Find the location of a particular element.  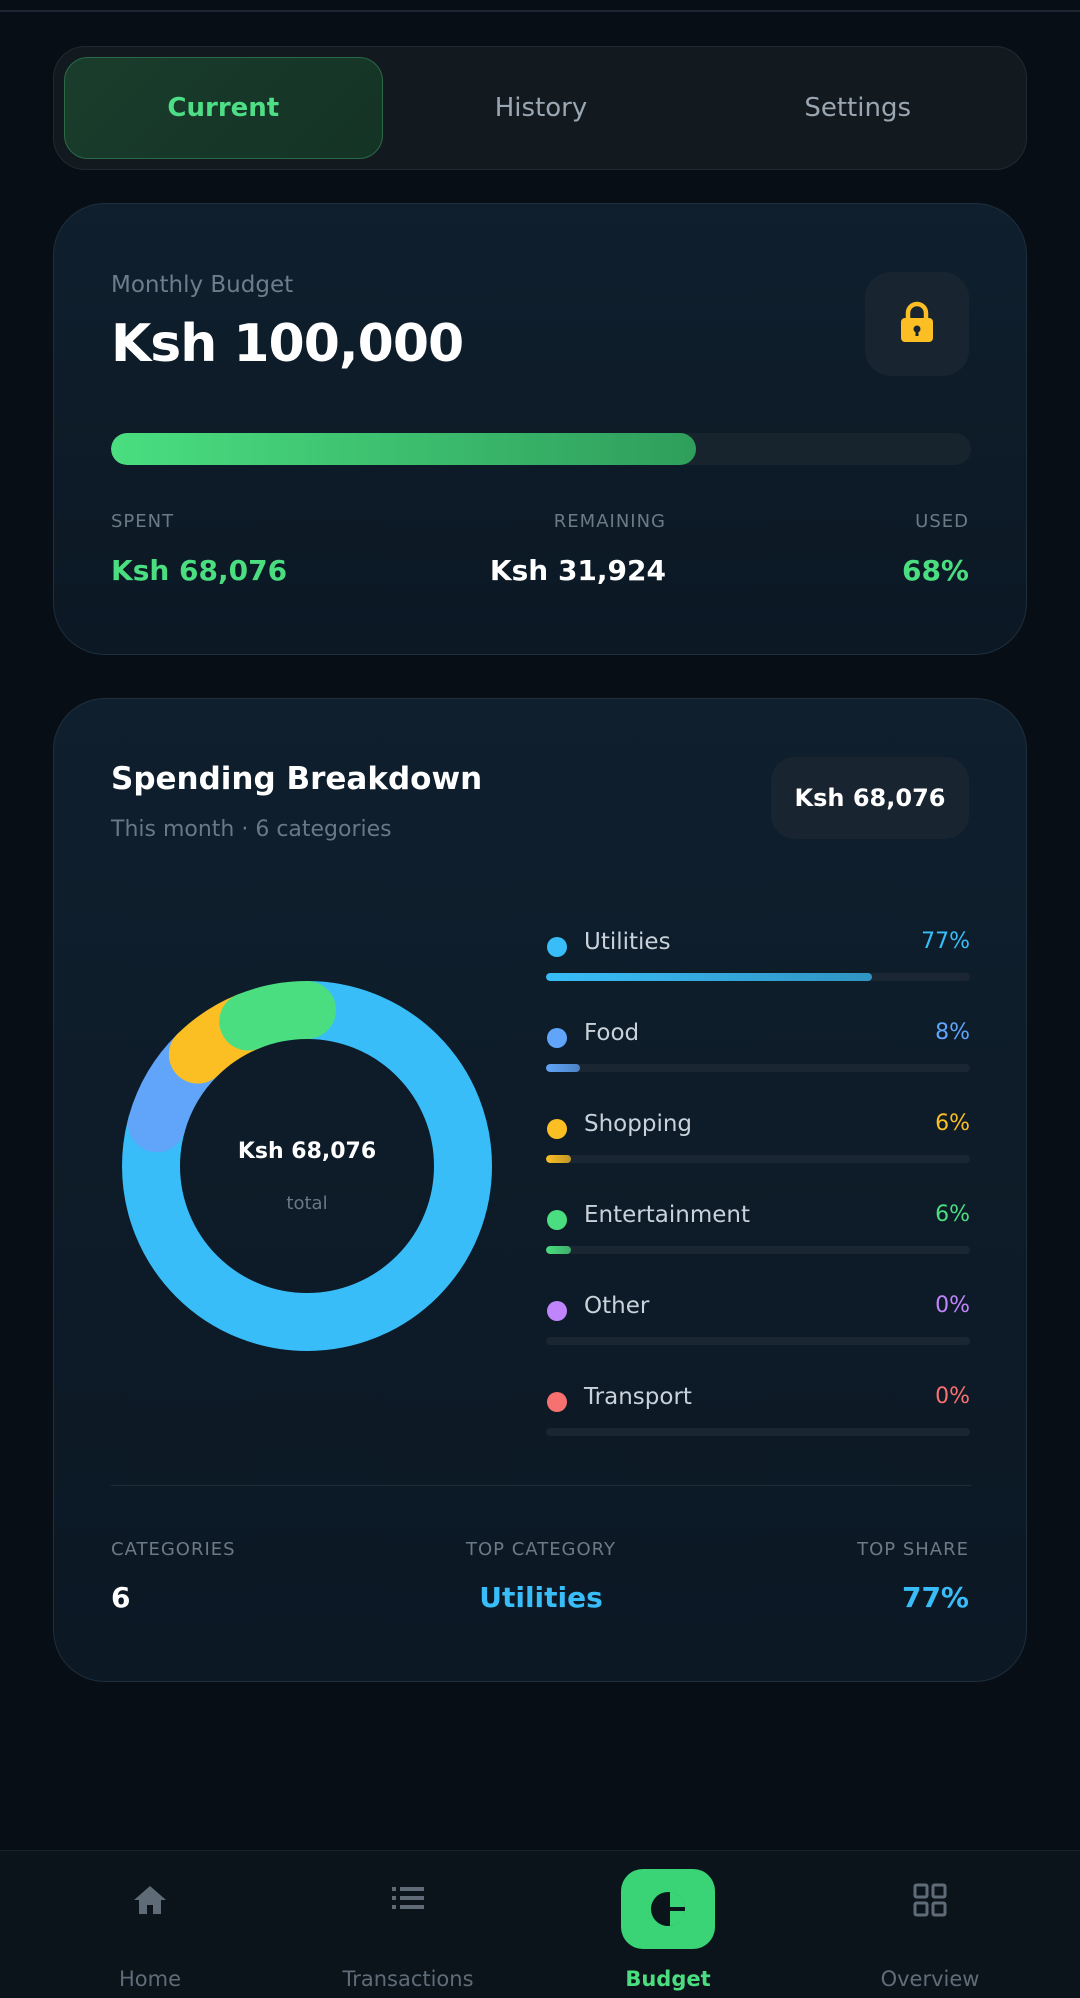

legend-label: Transport is located at coordinates (638, 1397).